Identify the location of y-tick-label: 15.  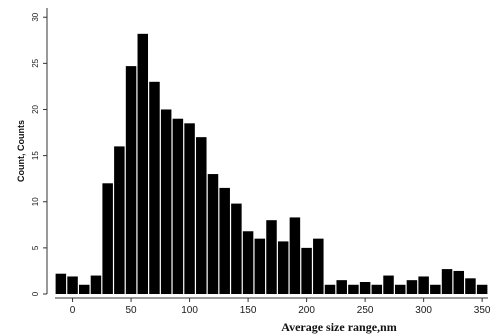
(35, 155).